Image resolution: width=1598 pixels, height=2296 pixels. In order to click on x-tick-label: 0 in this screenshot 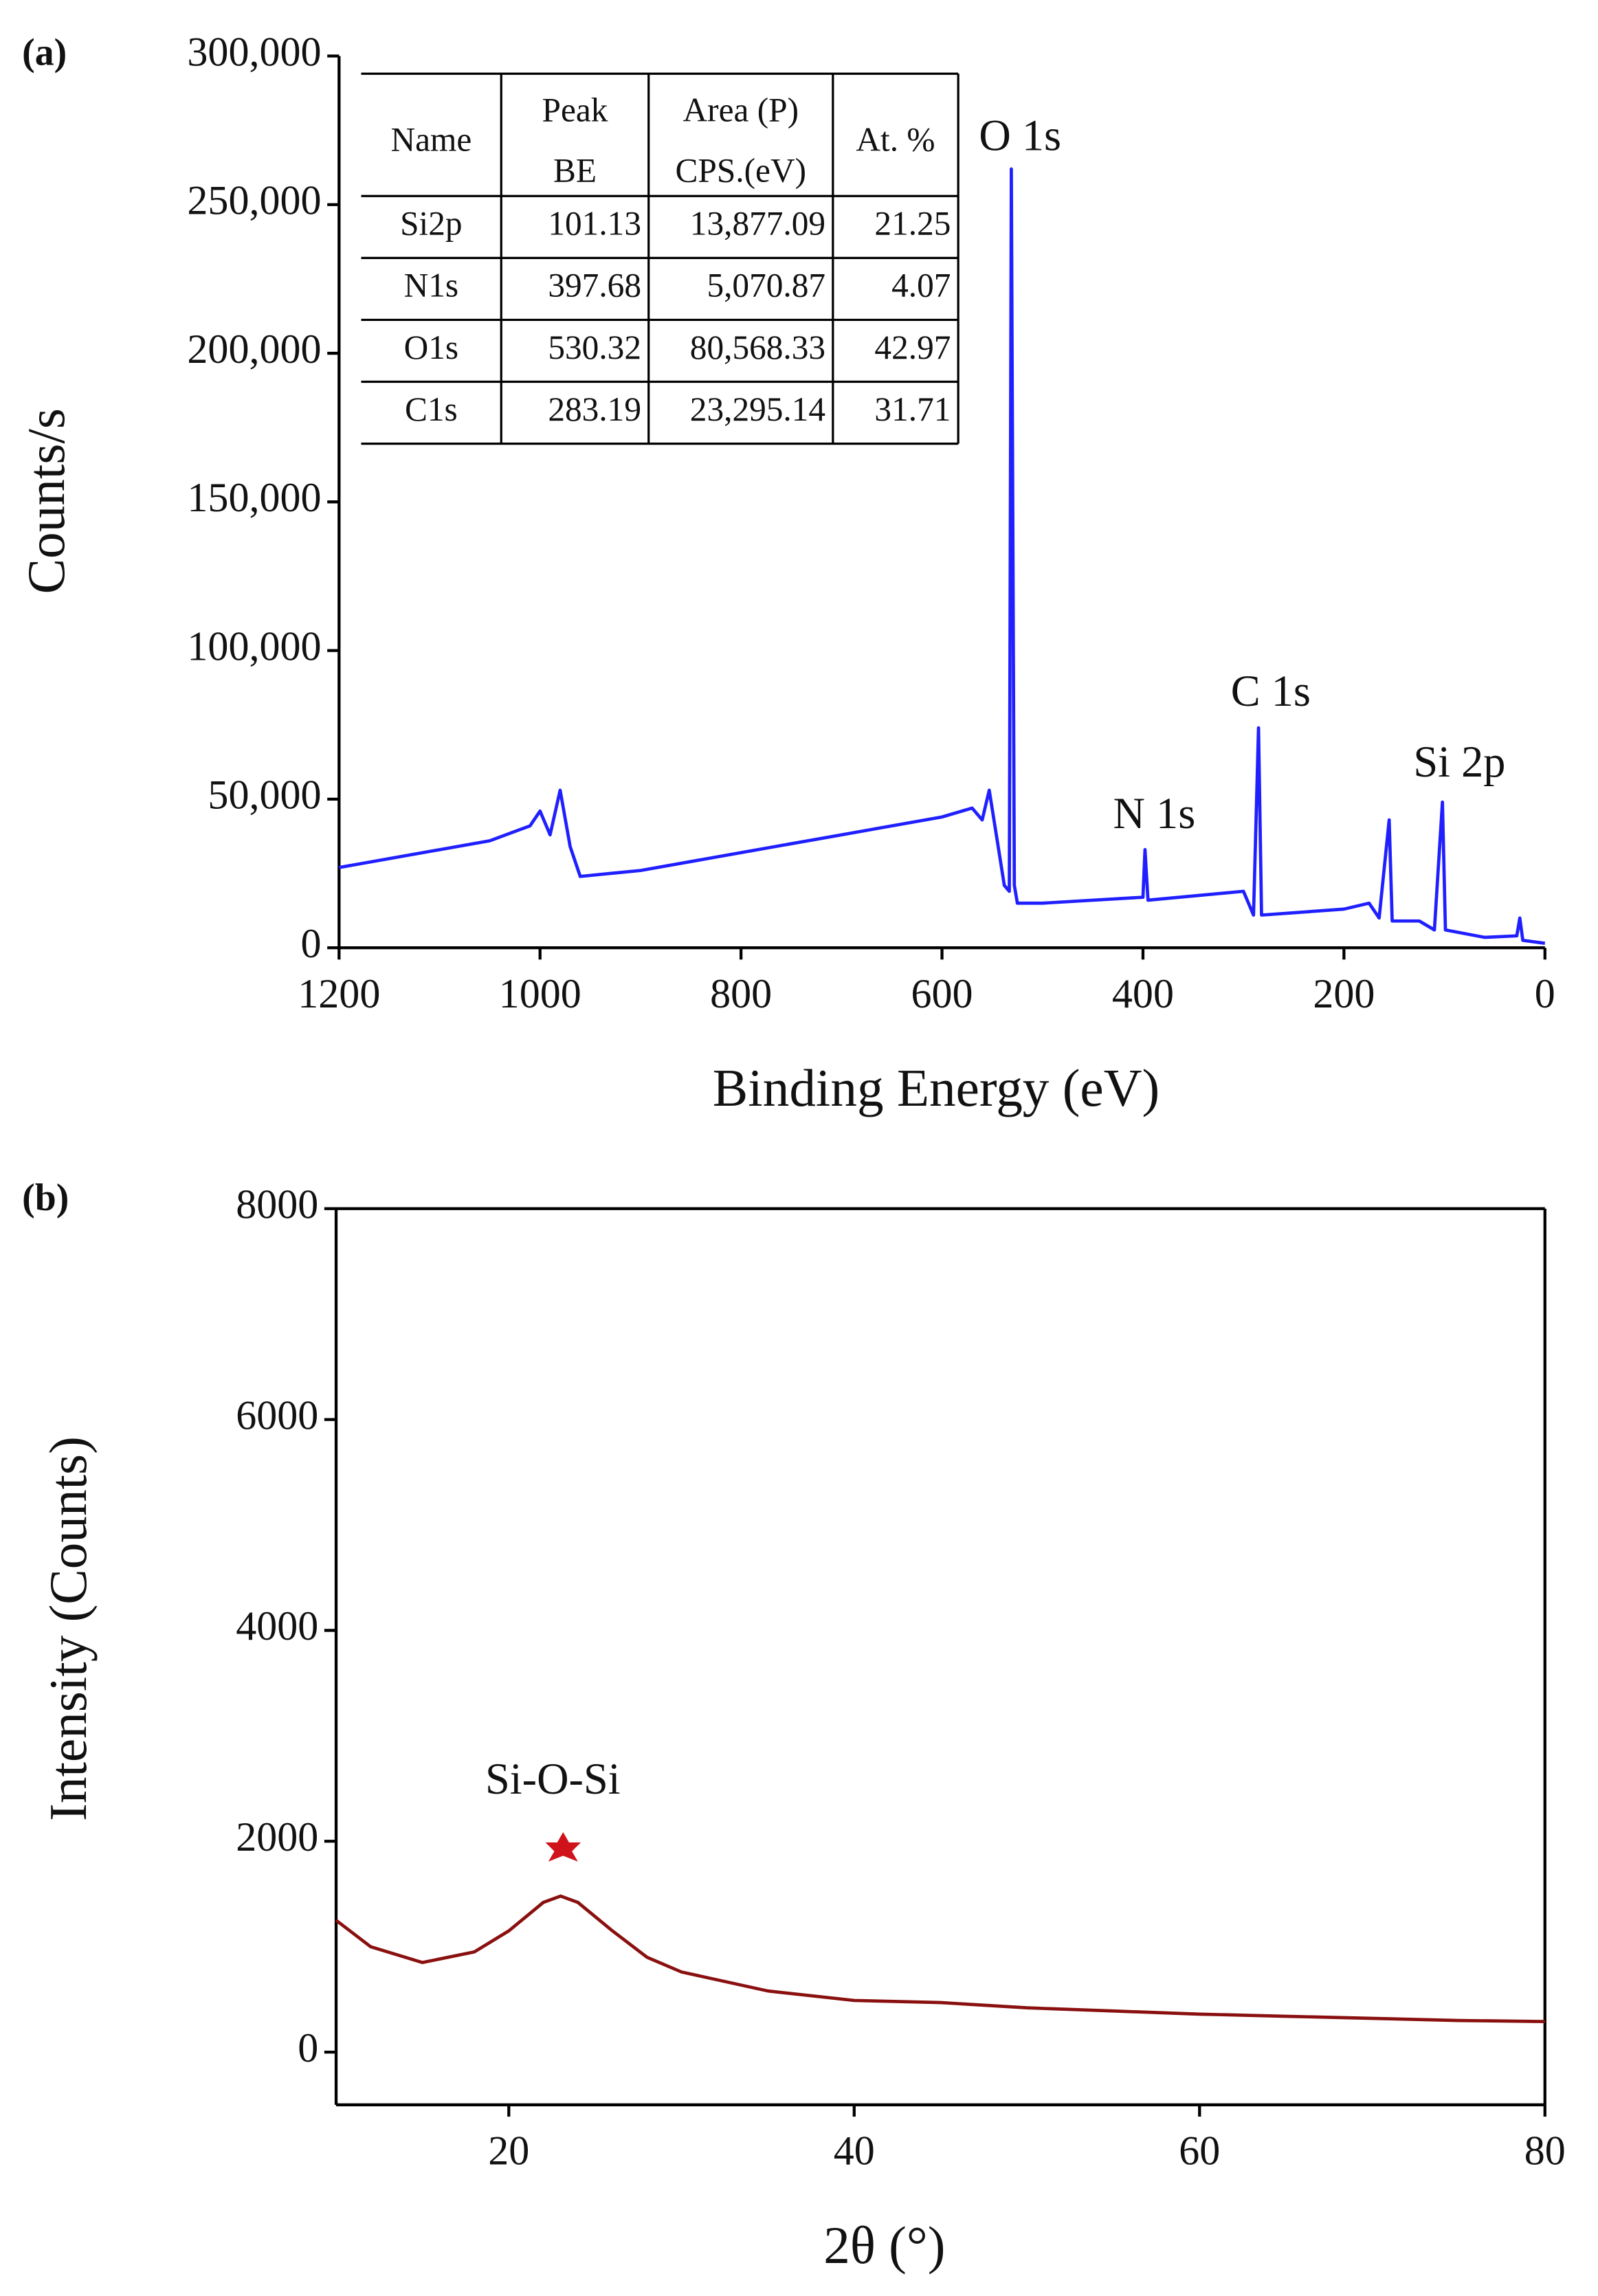, I will do `click(1545, 993)`.